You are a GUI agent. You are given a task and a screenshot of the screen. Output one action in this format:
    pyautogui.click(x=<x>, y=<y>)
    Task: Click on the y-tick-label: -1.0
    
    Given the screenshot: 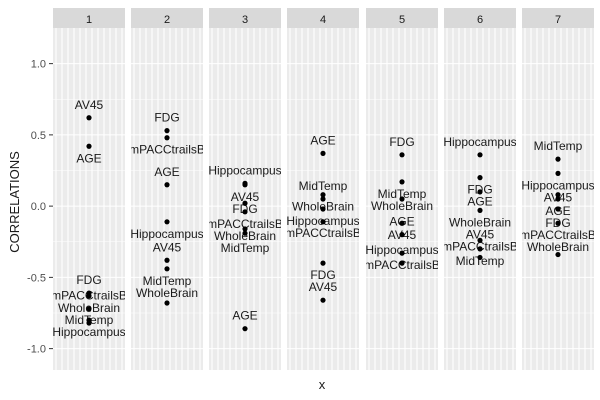 What is the action you would take?
    pyautogui.click(x=36, y=350)
    